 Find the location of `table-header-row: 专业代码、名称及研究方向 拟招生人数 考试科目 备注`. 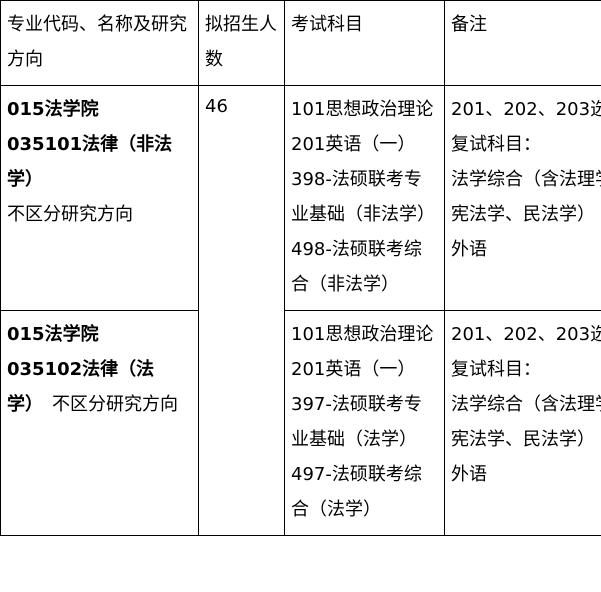

table-header-row: 专业代码、名称及研究方向 拟招生人数 考试科目 备注 is located at coordinates (300, 43).